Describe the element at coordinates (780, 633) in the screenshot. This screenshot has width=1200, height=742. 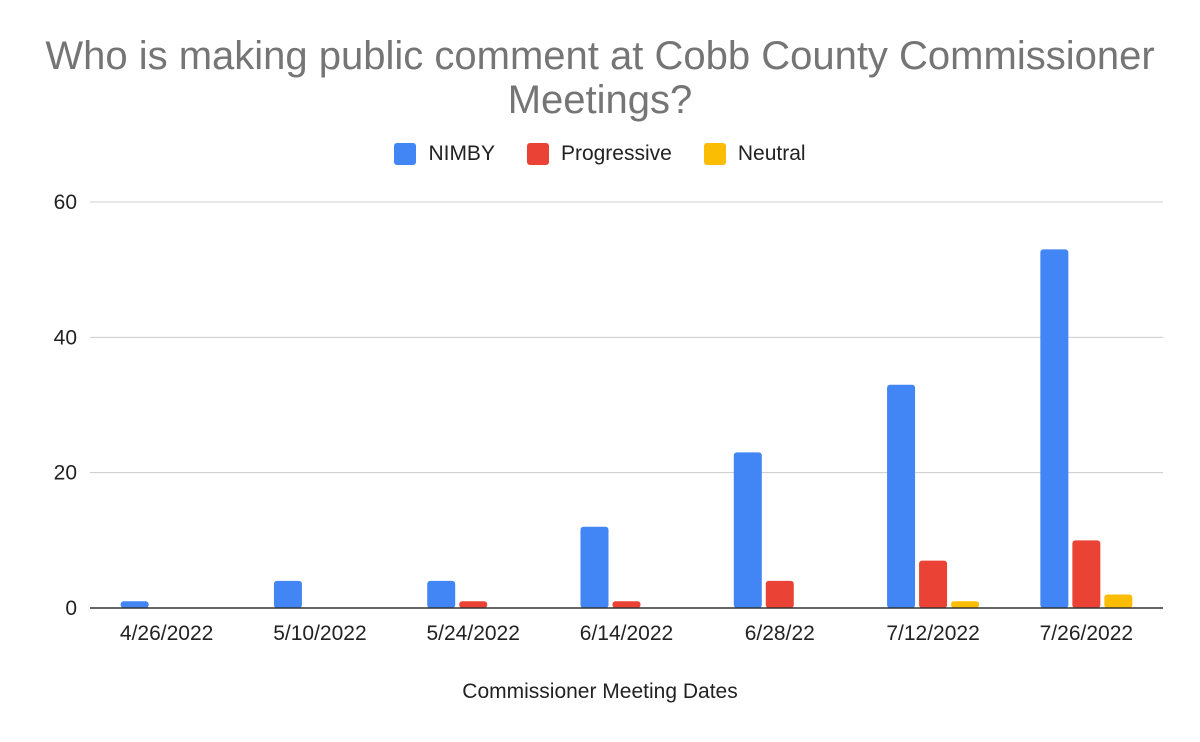
I see `x-tick-label: 6/28/22` at that location.